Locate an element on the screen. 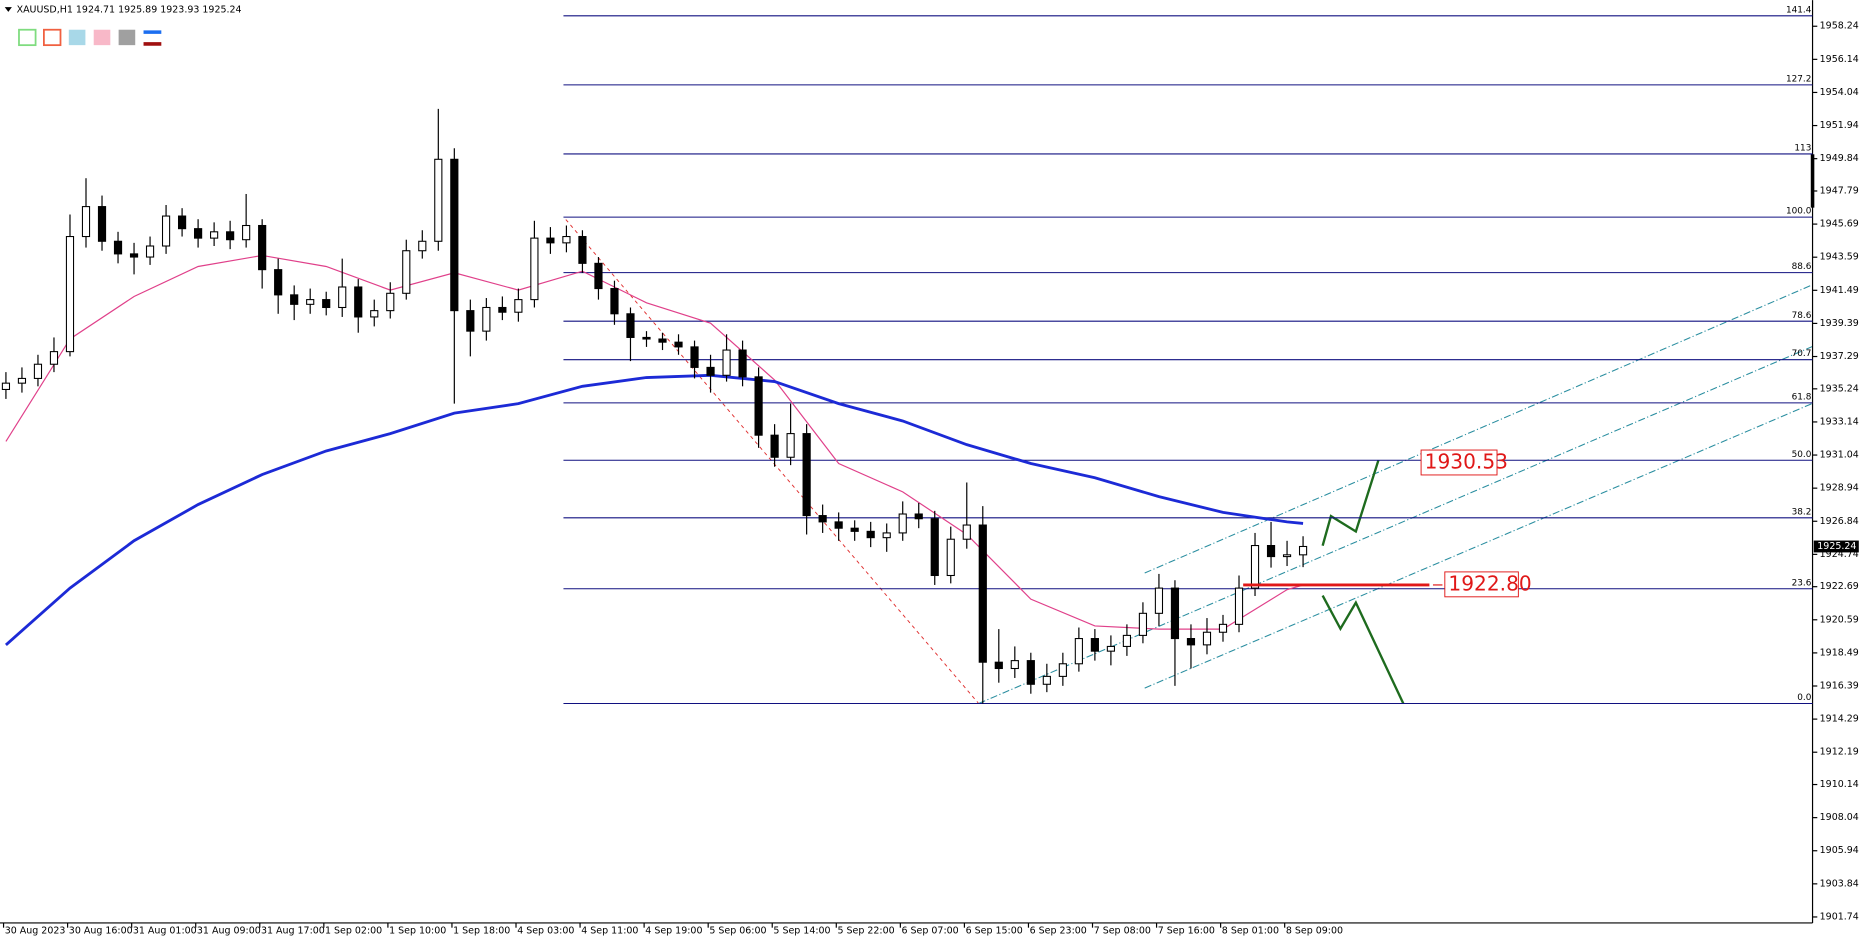  y-tick-label: 1928.94 is located at coordinates (1839, 488).